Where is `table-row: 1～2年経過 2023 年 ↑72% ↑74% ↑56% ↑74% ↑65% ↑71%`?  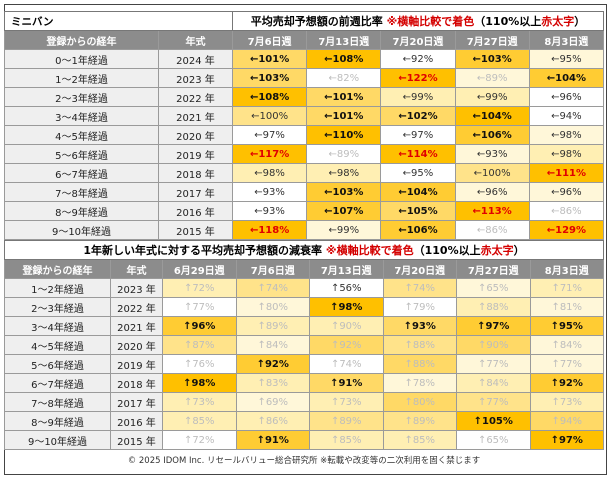 table-row: 1～2年経過 2023 年 ↑72% ↑74% ↑56% ↑74% ↑65% ↑71% is located at coordinates (304, 288).